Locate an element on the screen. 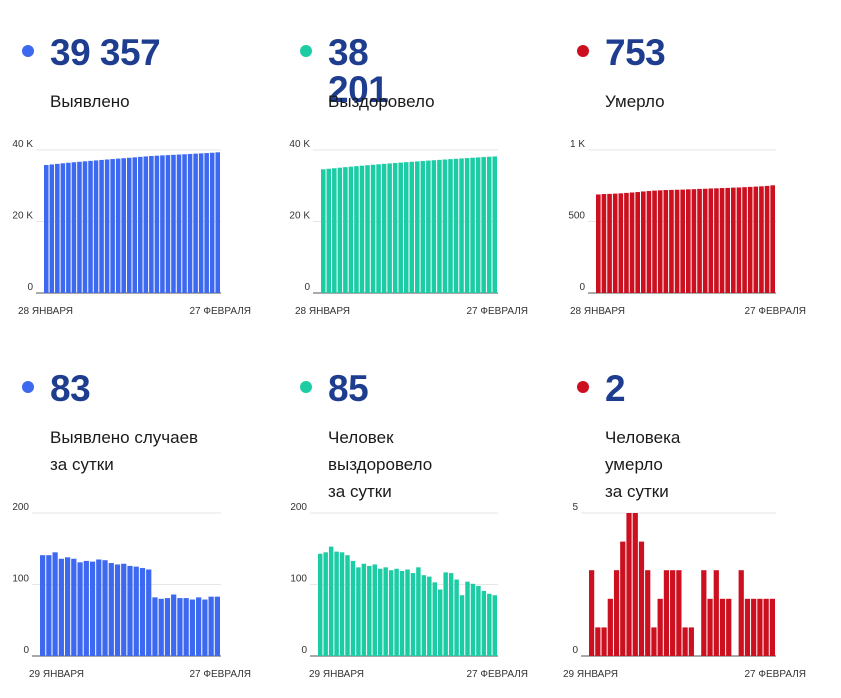  label-line: Выявлено is located at coordinates (90, 101).